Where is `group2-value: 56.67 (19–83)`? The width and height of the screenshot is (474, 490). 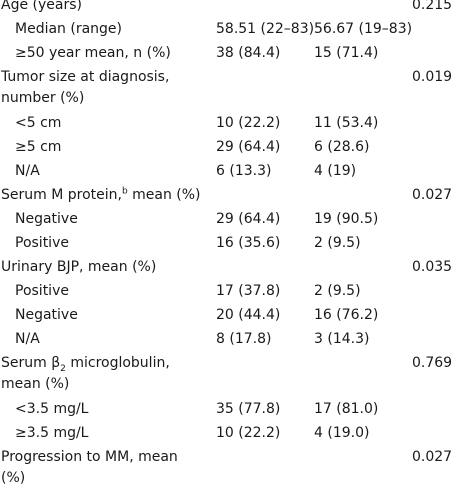
group2-value: 56.67 (19–83) is located at coordinates (363, 29).